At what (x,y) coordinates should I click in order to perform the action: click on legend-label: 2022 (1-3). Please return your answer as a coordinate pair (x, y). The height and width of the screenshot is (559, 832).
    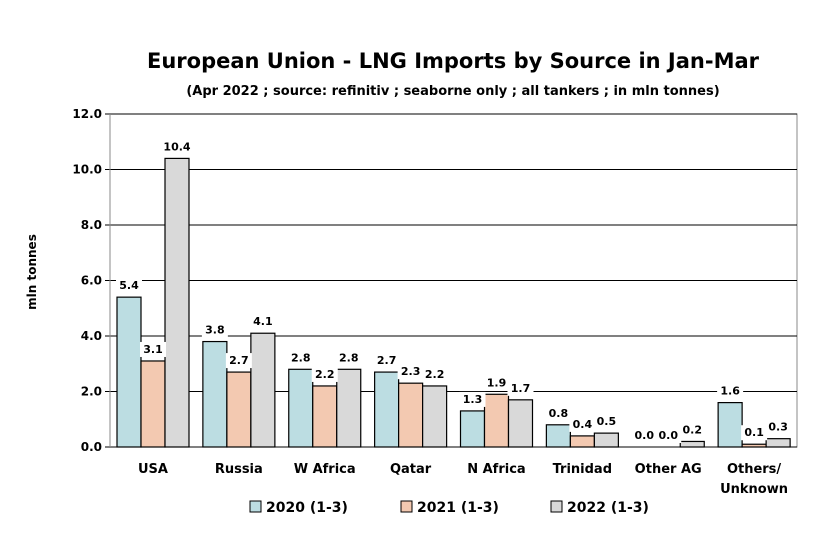
    Looking at the image, I should click on (608, 508).